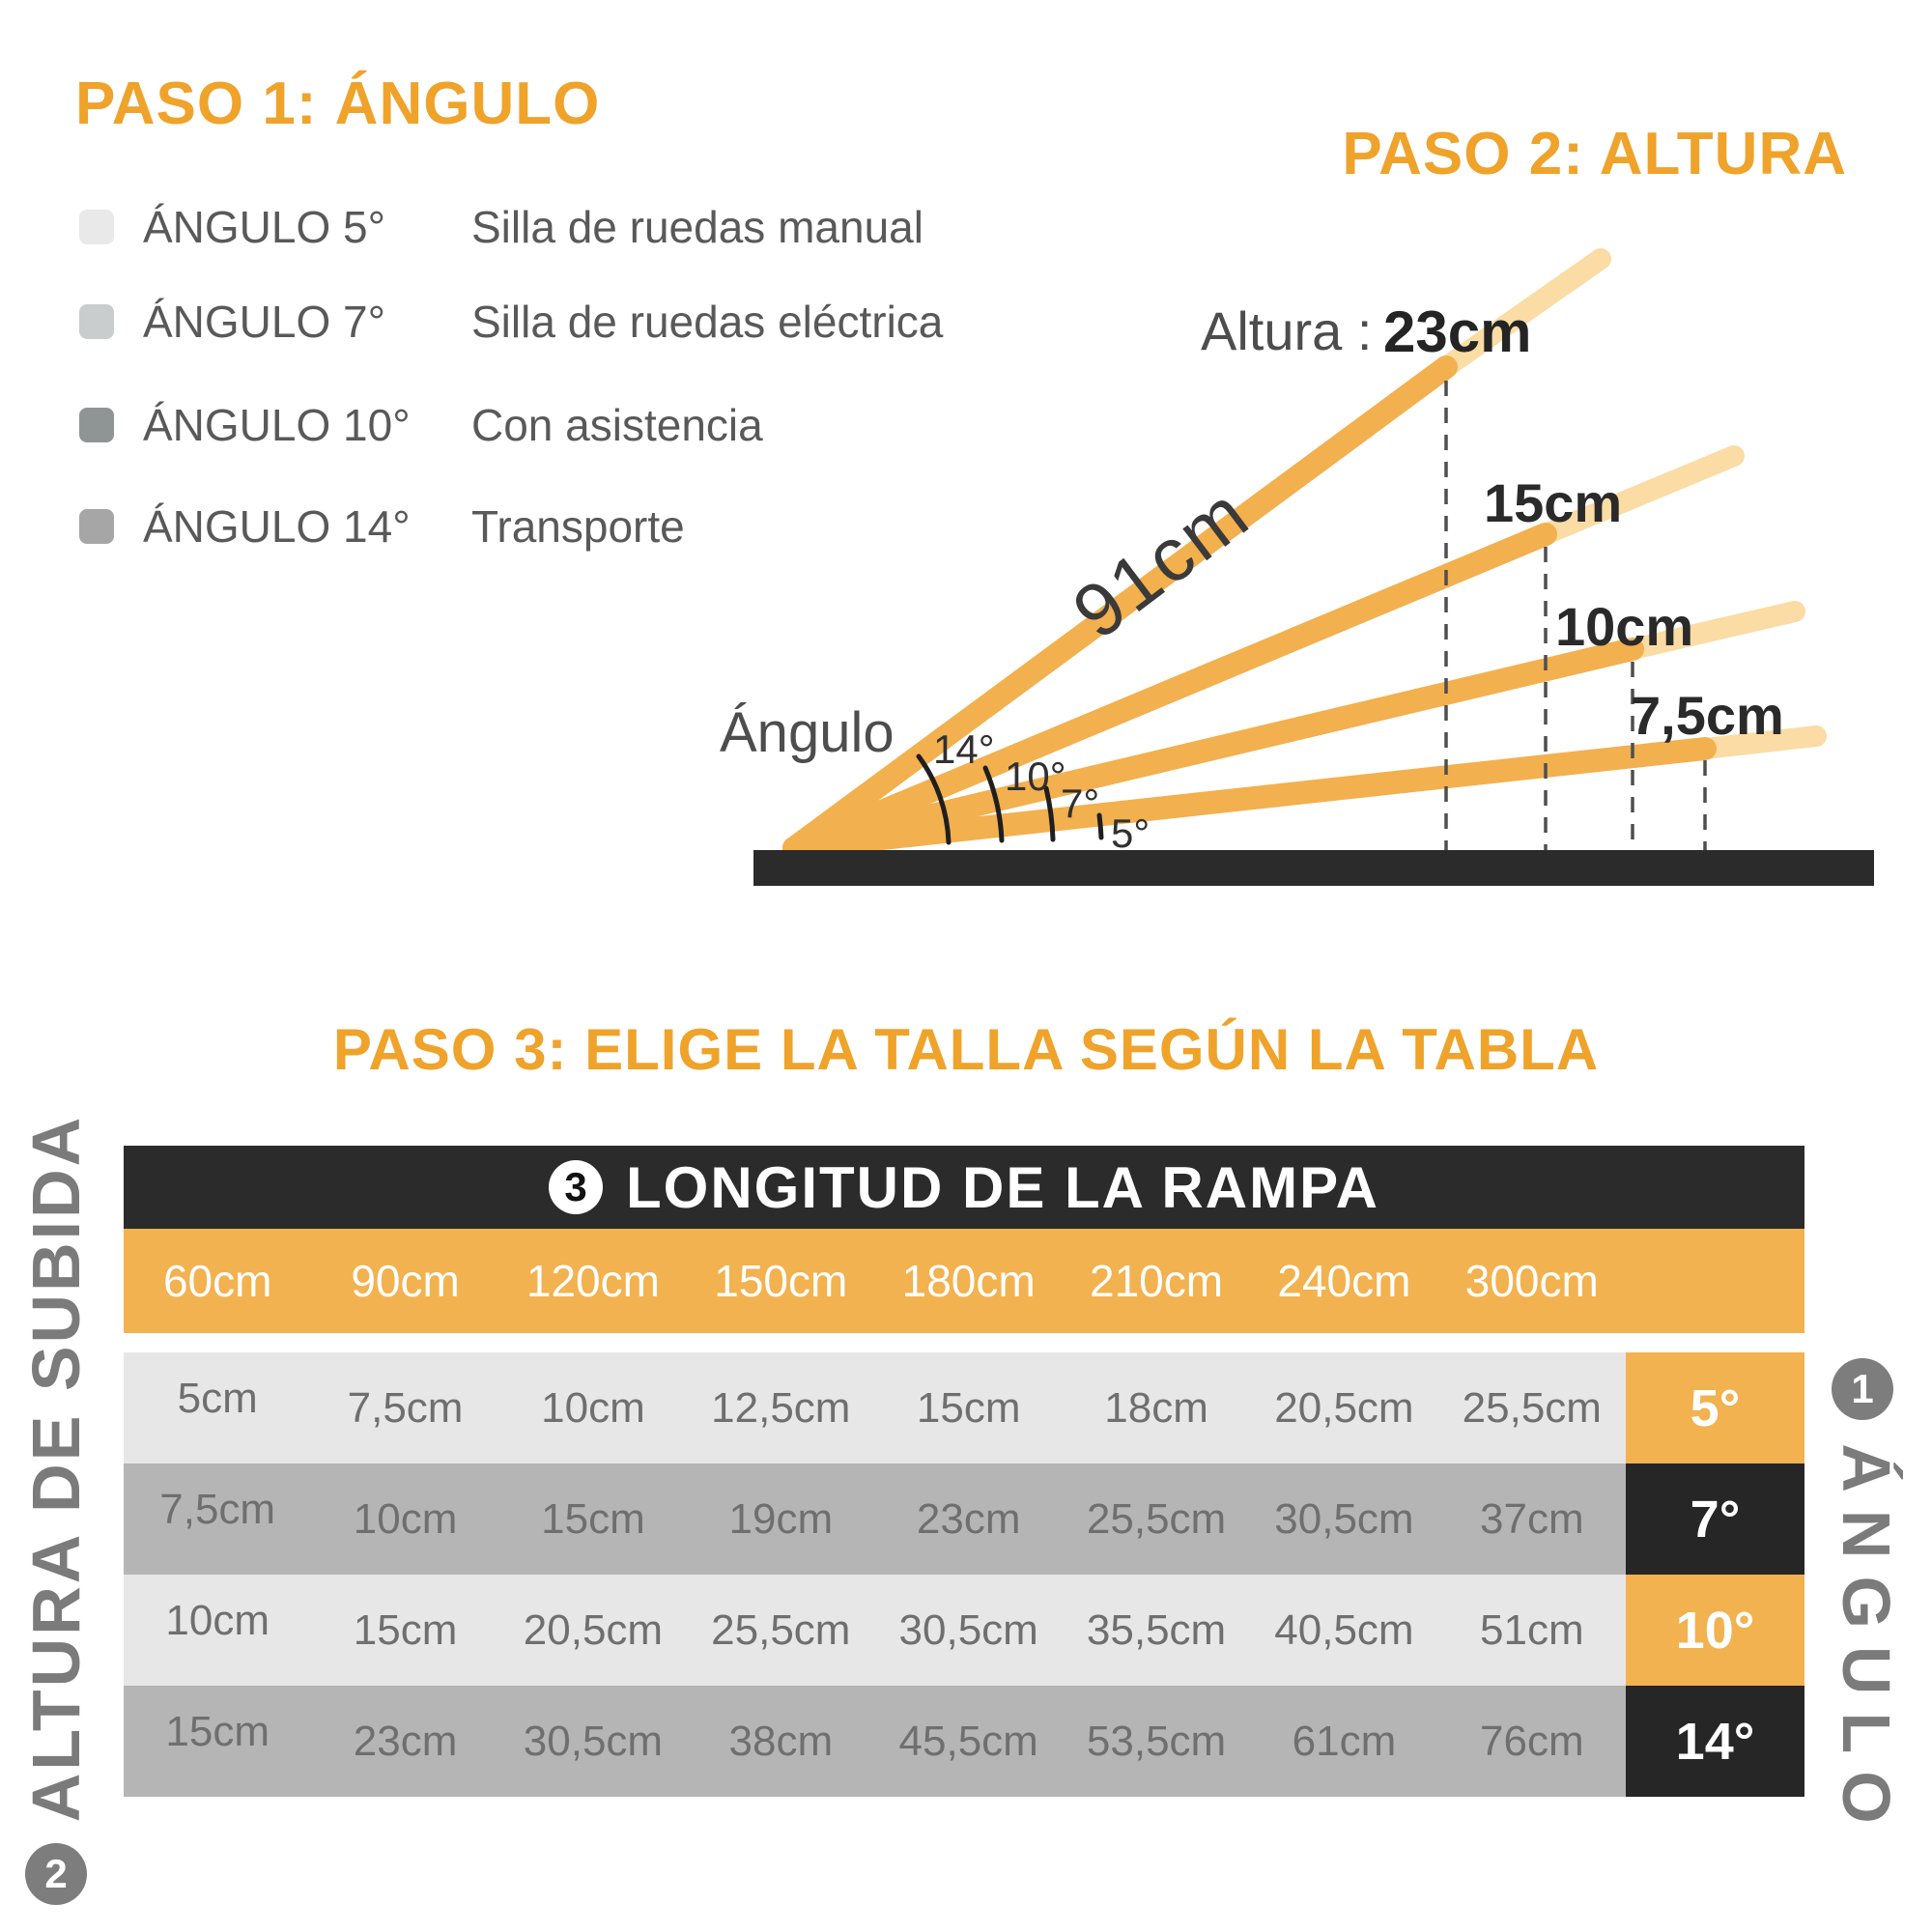  What do you see at coordinates (1862, 1389) in the screenshot?
I see `badge-1-icon: 1` at bounding box center [1862, 1389].